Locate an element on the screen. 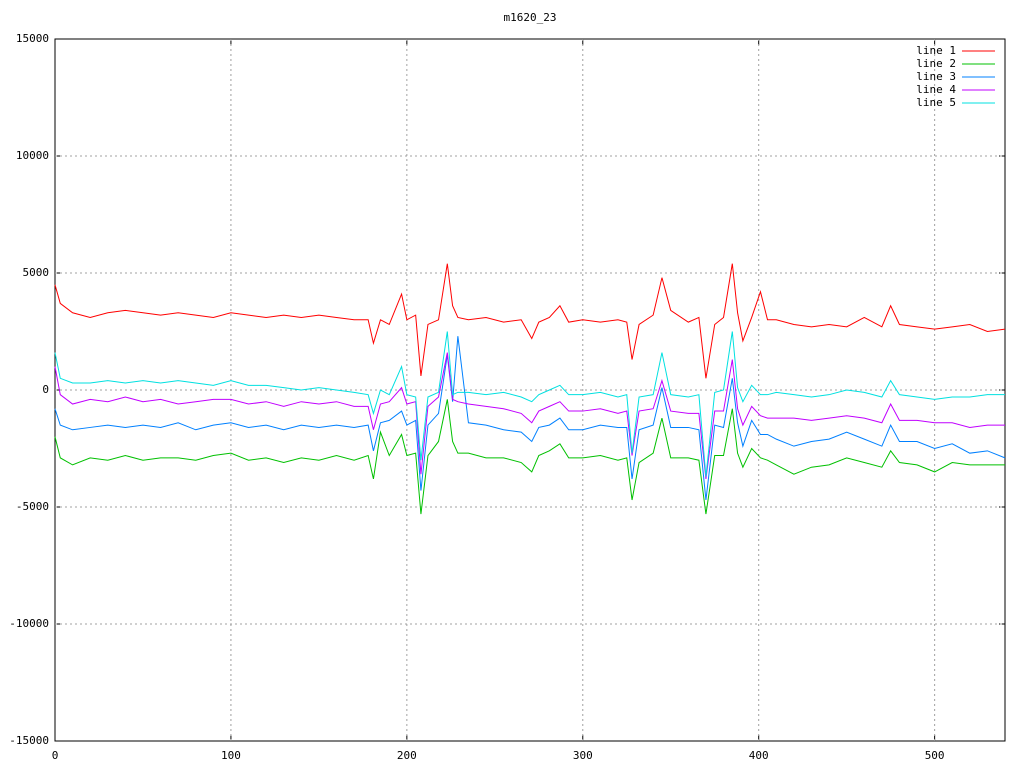 The image size is (1024, 768). x-tick-label: 500 is located at coordinates (935, 755).